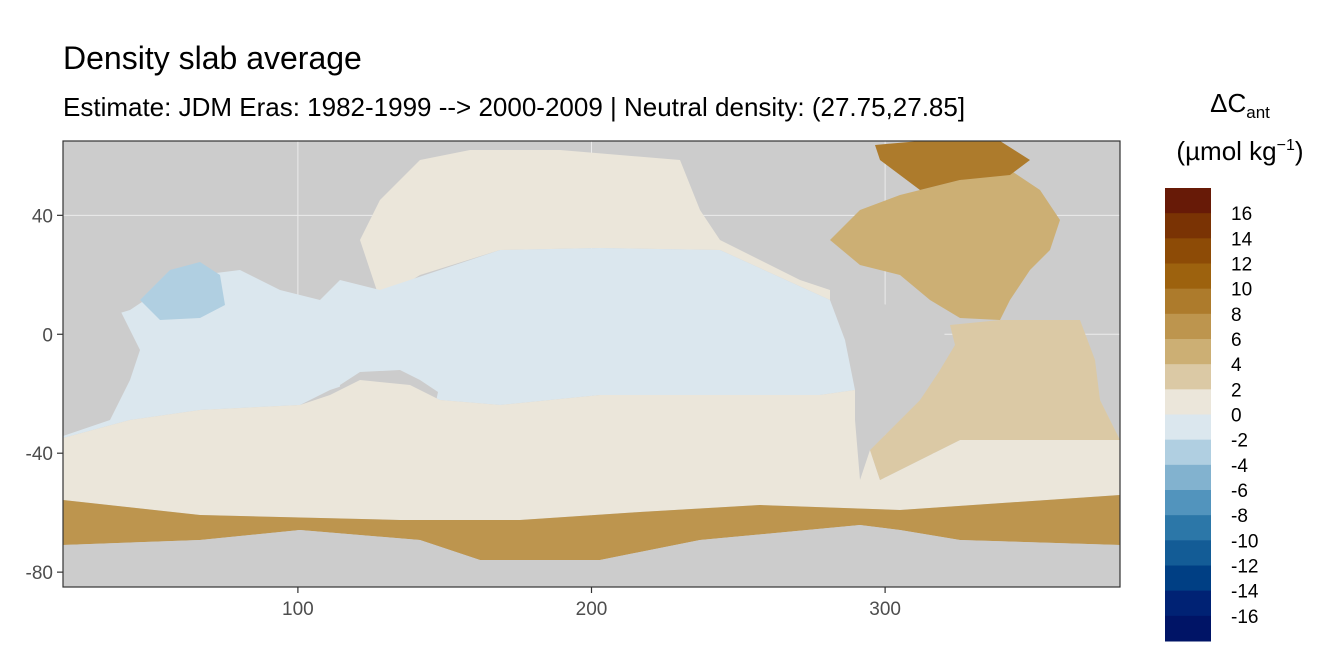 Image resolution: width=1344 pixels, height=672 pixels. What do you see at coordinates (1242, 239) in the screenshot?
I see `legend-label: 14` at bounding box center [1242, 239].